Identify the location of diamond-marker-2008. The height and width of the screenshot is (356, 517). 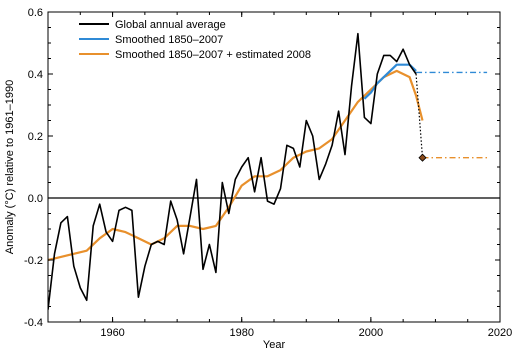
(422, 157).